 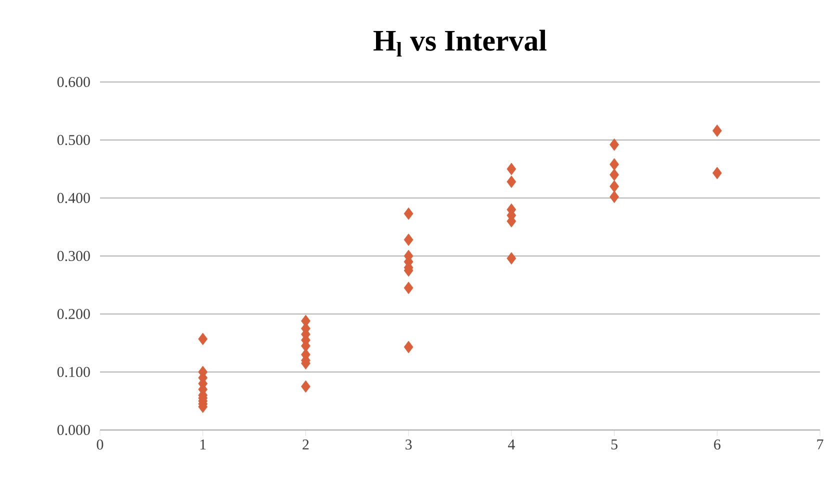 I want to click on y-tick-label: 0.000, so click(x=73, y=430).